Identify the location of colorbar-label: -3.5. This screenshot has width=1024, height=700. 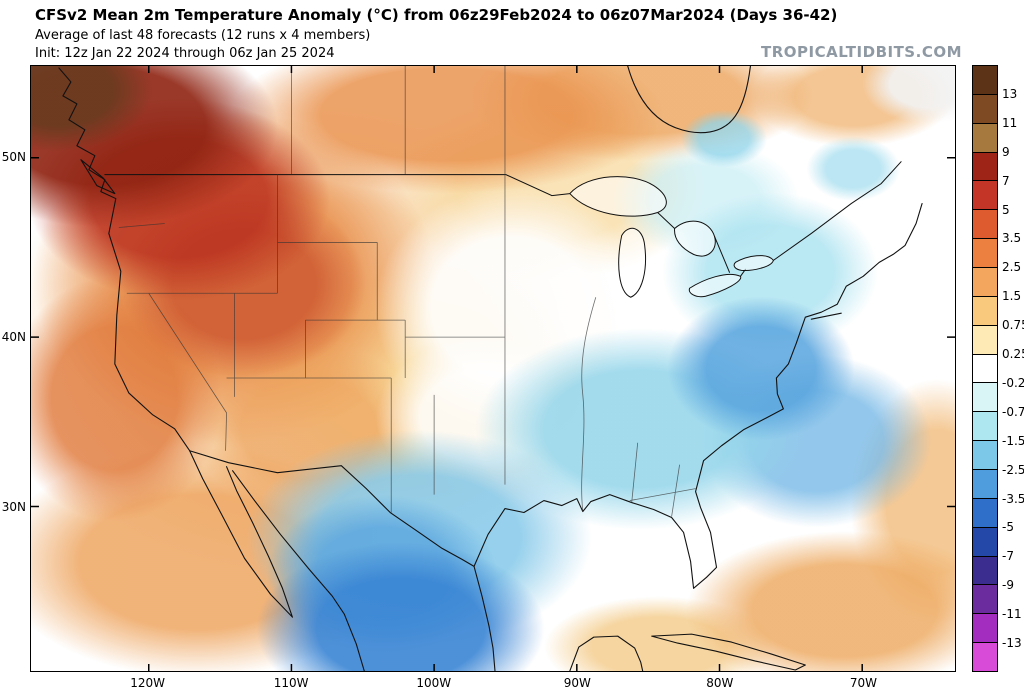
(1013, 498).